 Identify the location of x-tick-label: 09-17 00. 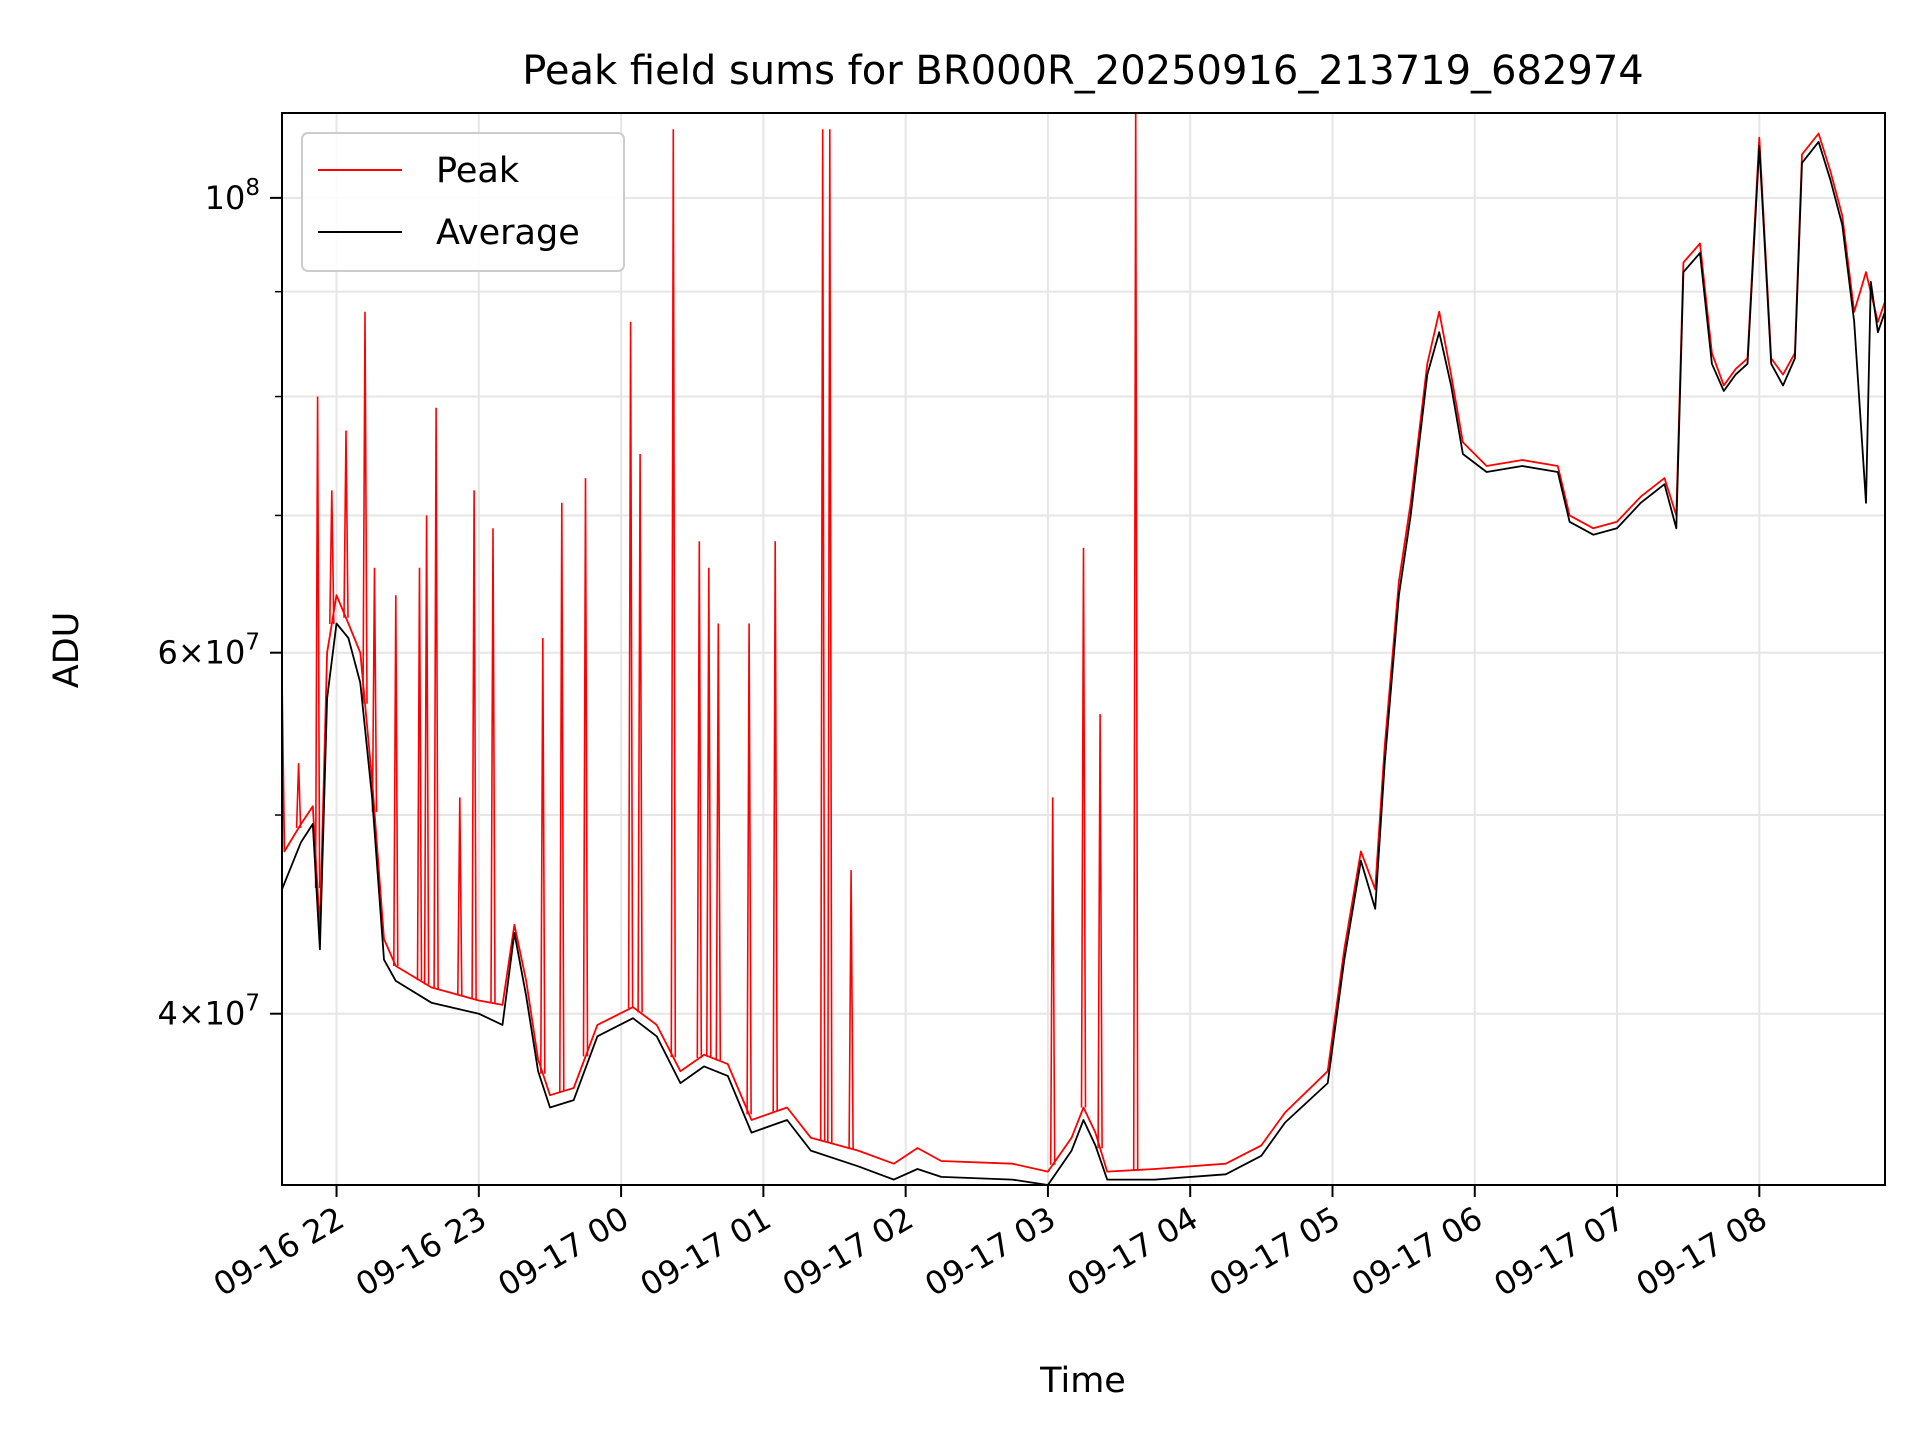
(563, 1251).